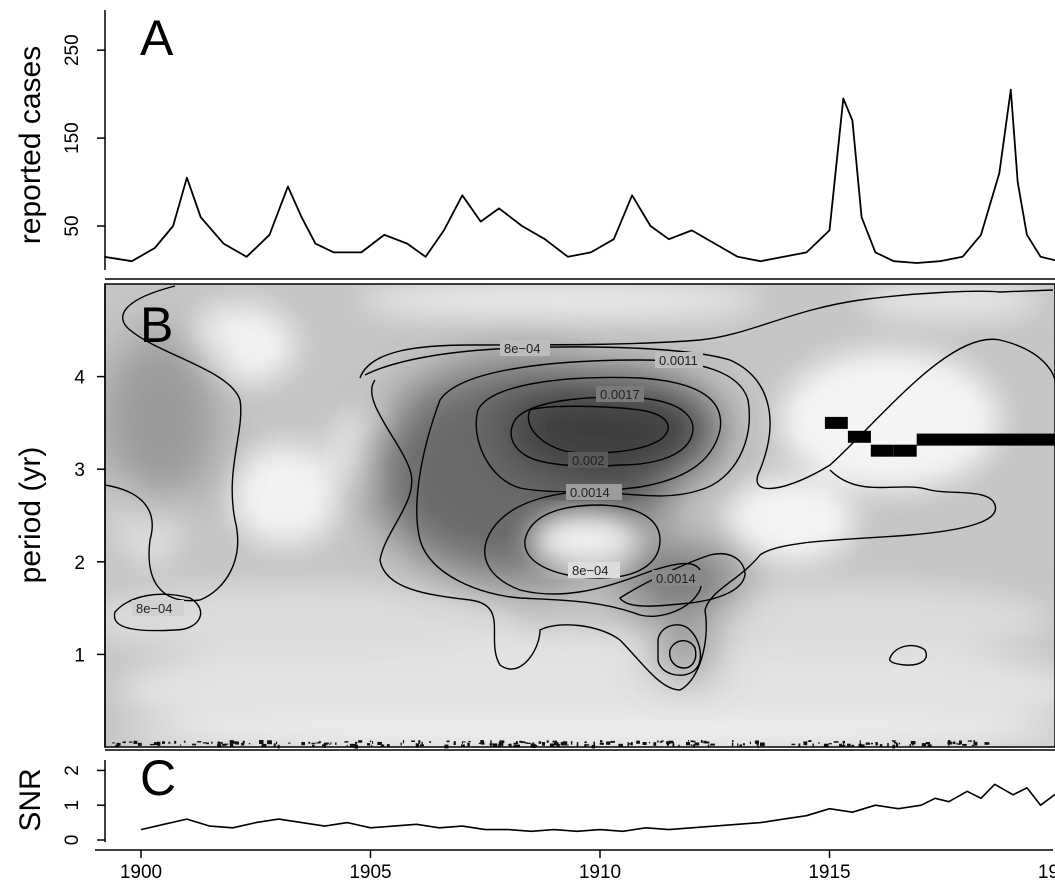 The height and width of the screenshot is (885, 1055). Describe the element at coordinates (89, 517) in the screenshot. I see `panel-b-y-ticks: 1 2 3 4` at that location.